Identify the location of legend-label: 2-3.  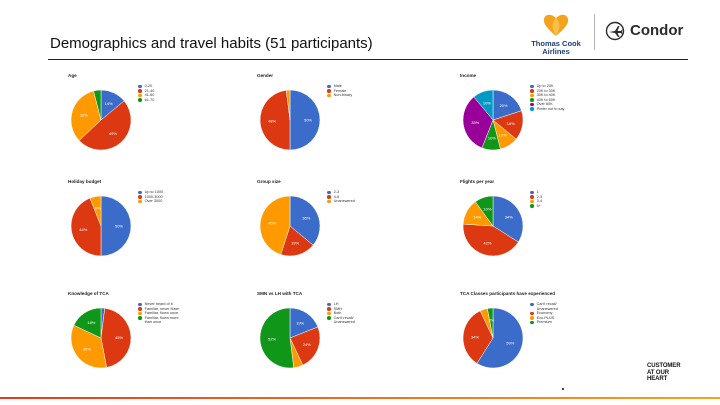
(539, 196).